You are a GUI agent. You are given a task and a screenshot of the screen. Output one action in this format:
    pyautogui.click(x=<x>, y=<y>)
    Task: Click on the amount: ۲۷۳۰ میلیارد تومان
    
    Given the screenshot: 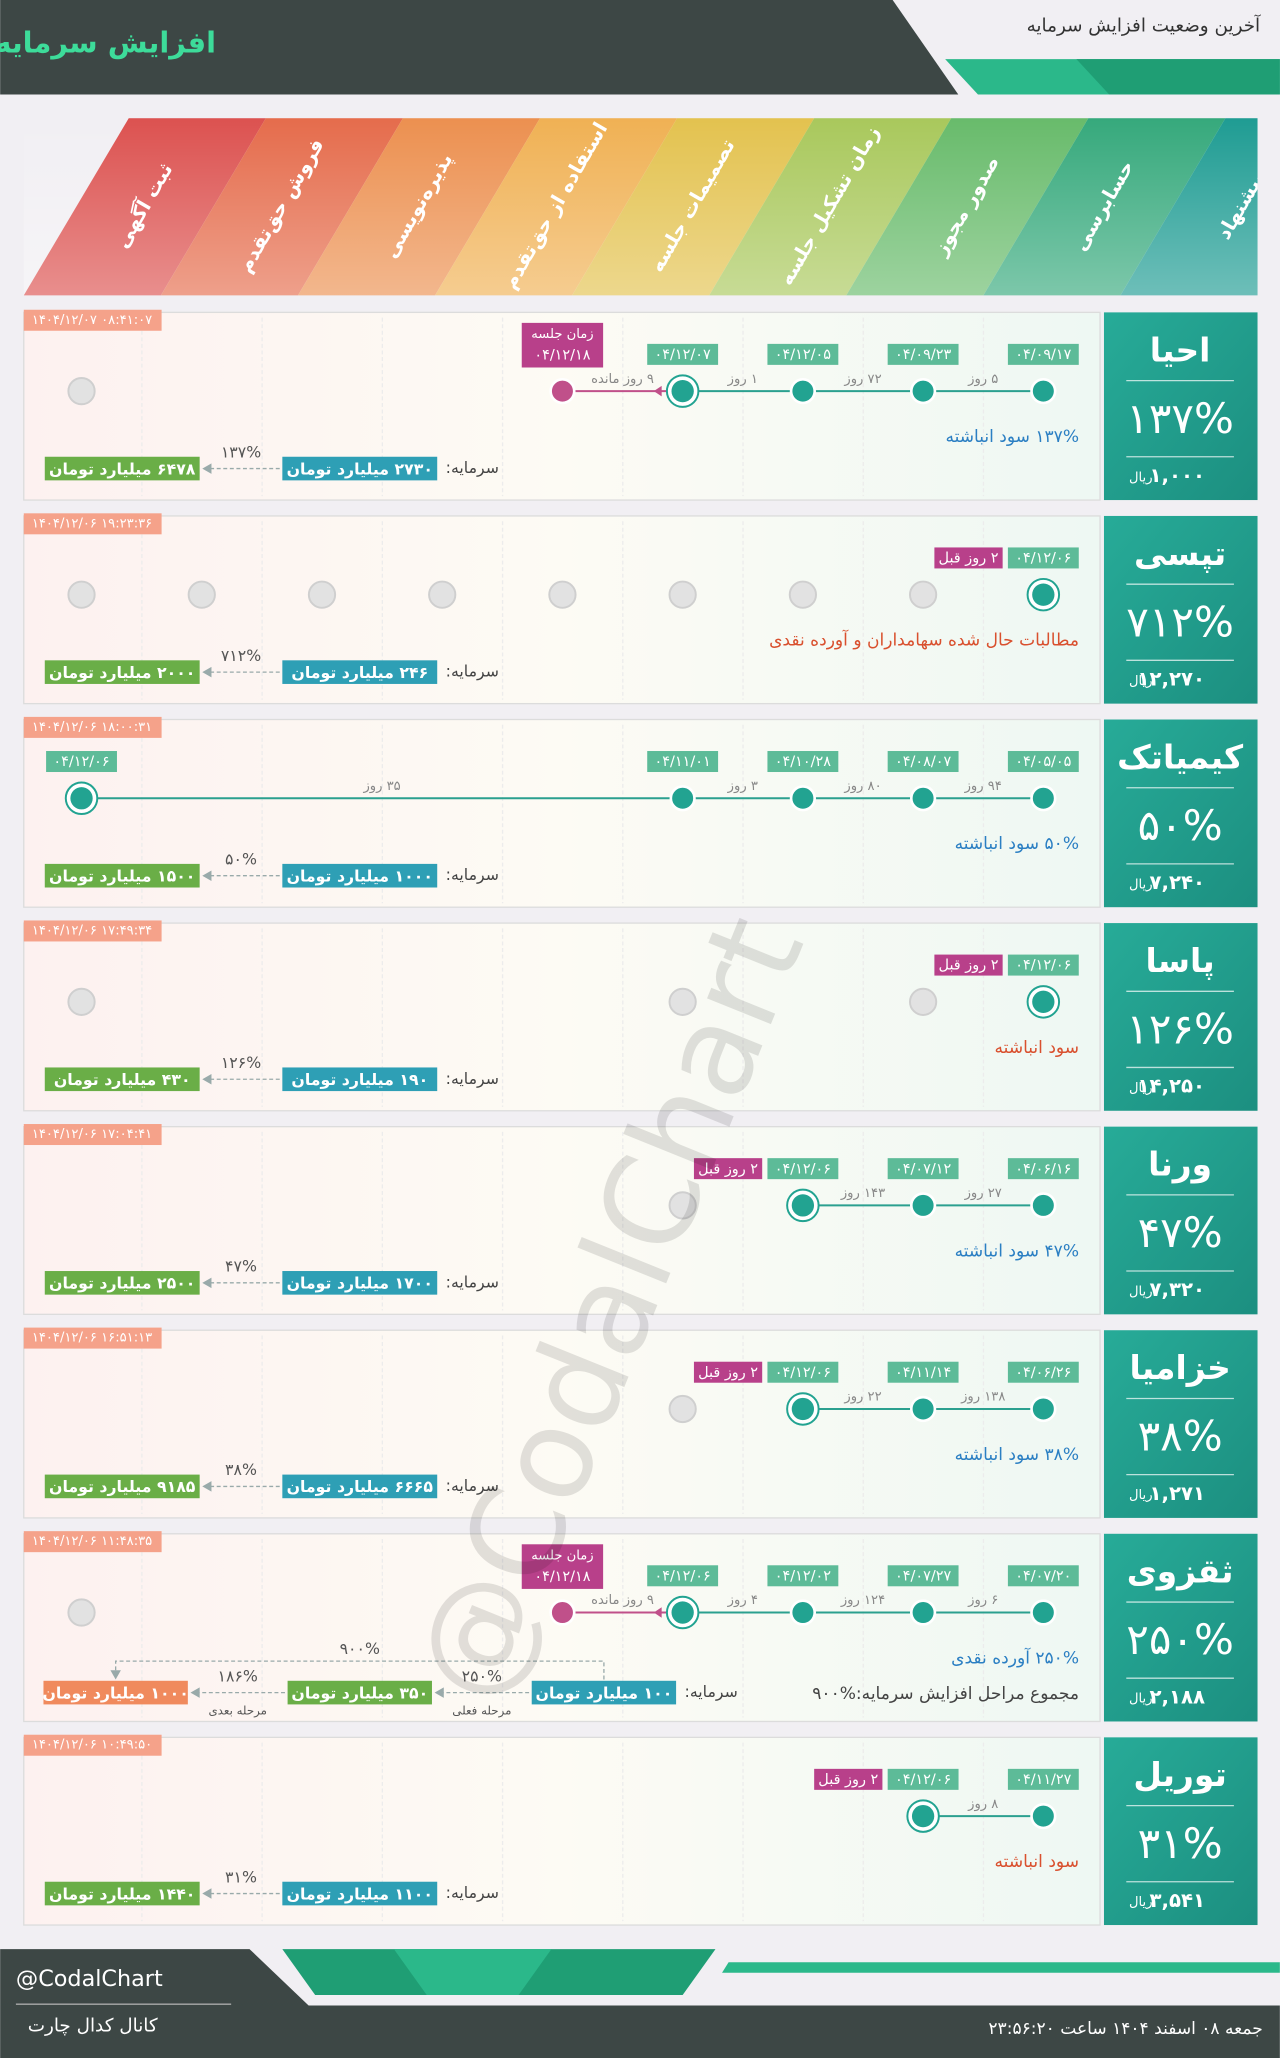 What is the action you would take?
    pyautogui.click(x=360, y=468)
    